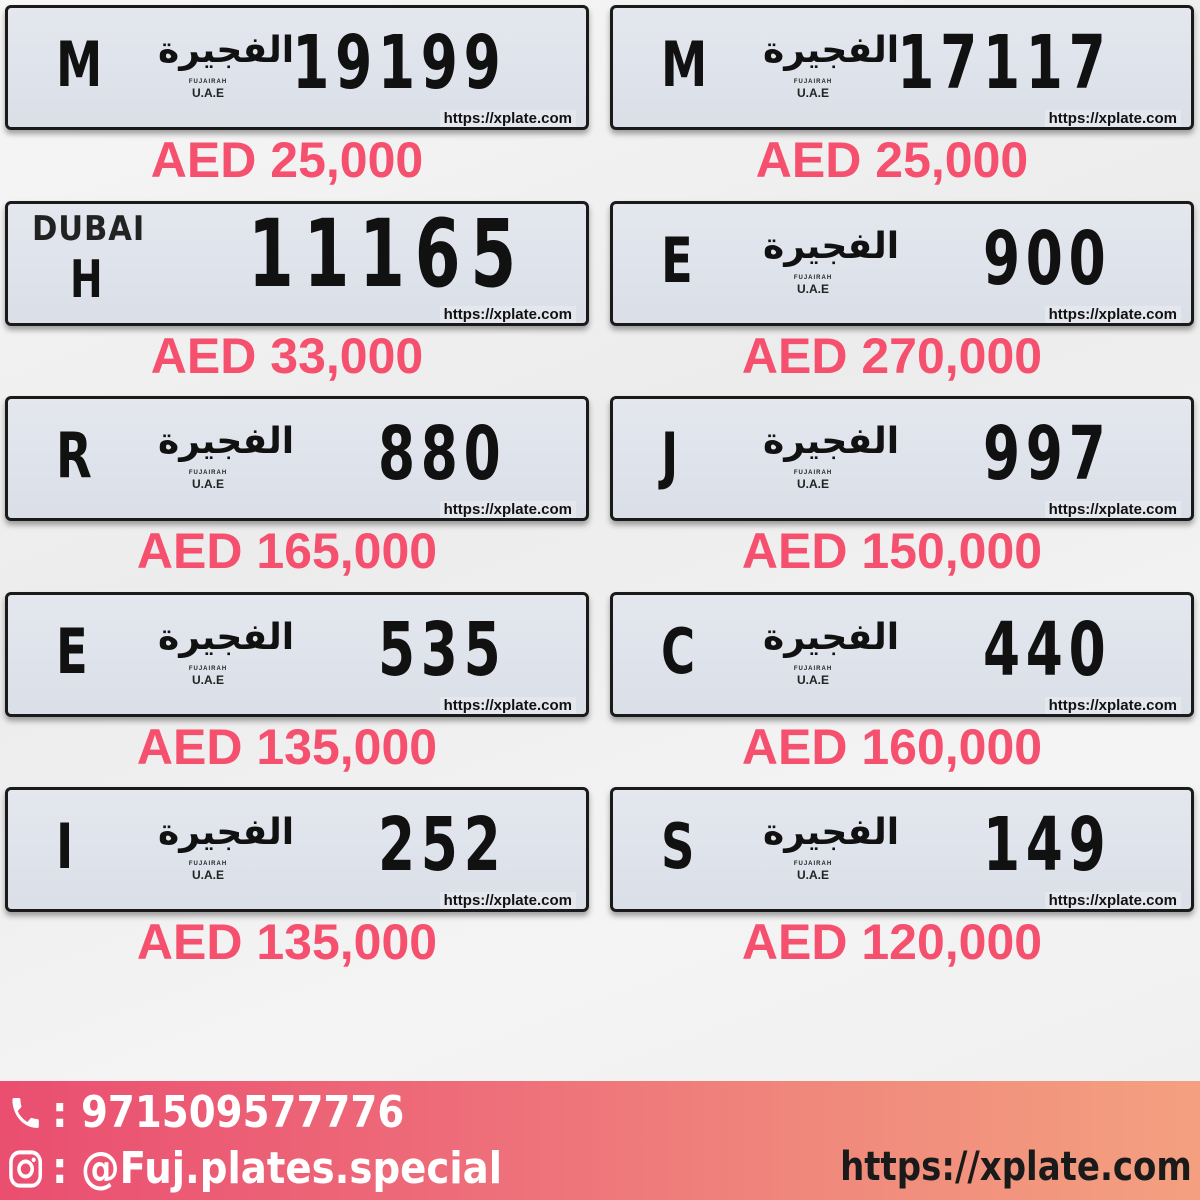 This screenshot has width=1200, height=1200. Describe the element at coordinates (89, 228) in the screenshot. I see `emirate-name: DUBAI` at that location.